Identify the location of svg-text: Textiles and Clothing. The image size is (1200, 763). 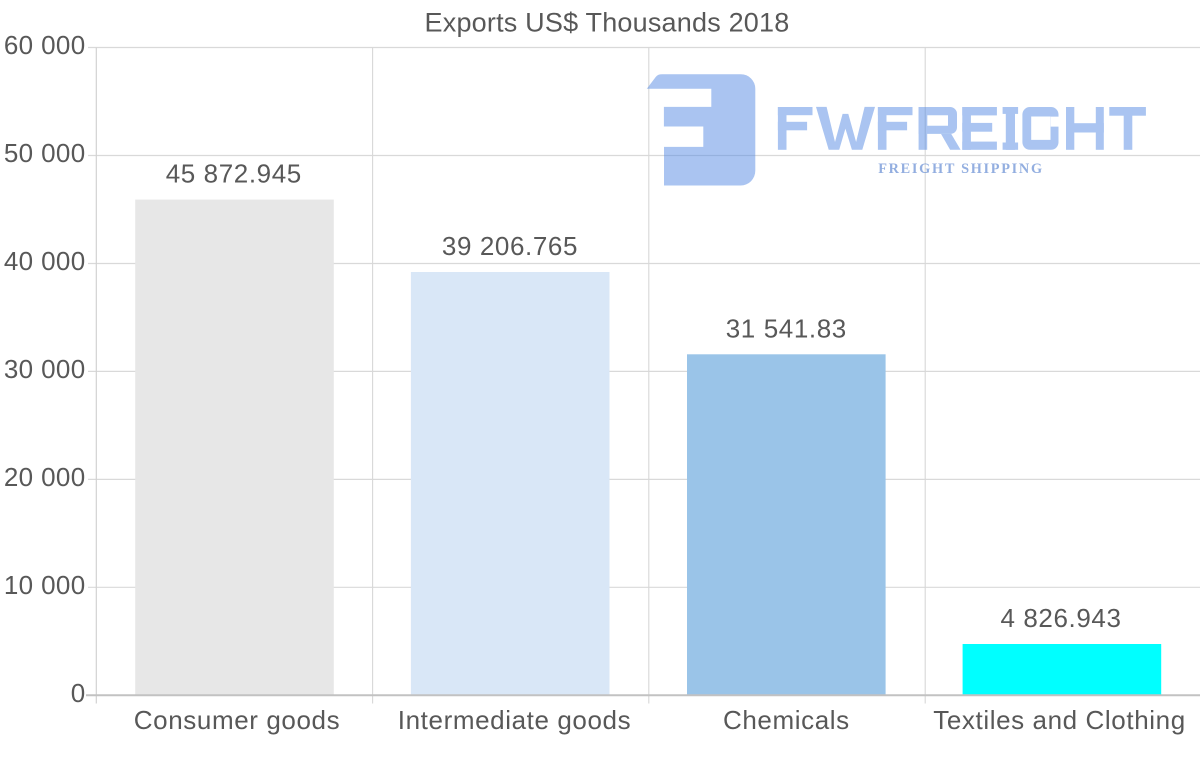
(1059, 720).